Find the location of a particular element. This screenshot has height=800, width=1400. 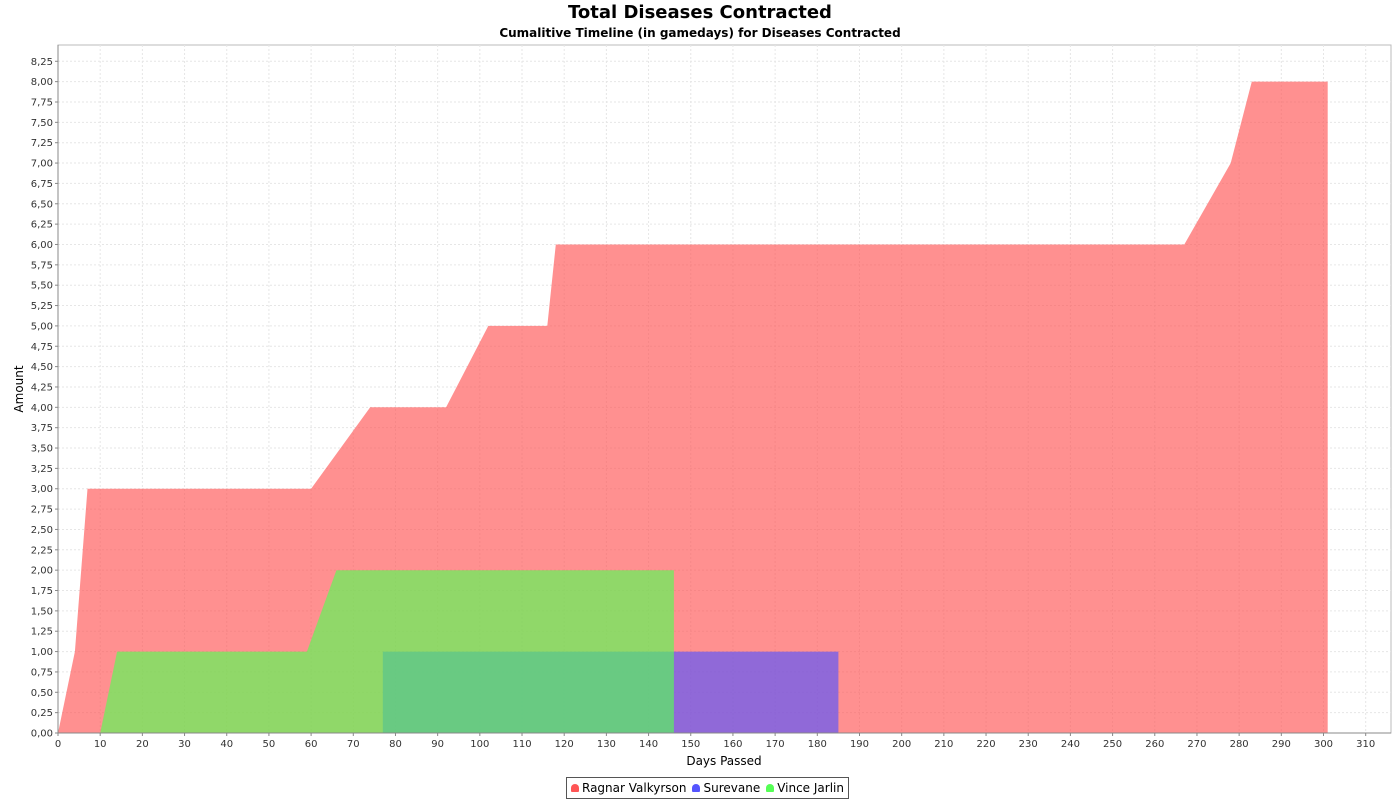

x-tick-label: 130 is located at coordinates (606, 744).